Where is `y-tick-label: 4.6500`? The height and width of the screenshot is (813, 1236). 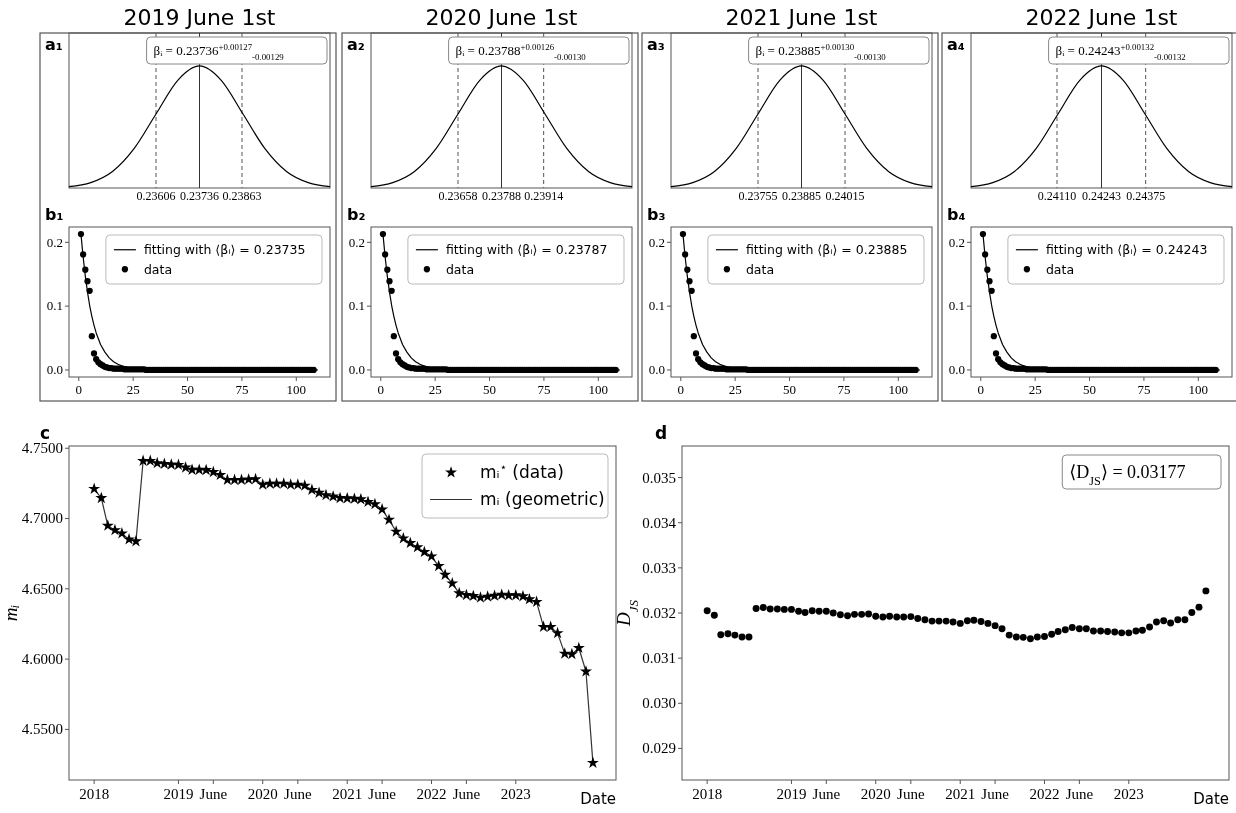 y-tick-label: 4.6500 is located at coordinates (42, 588).